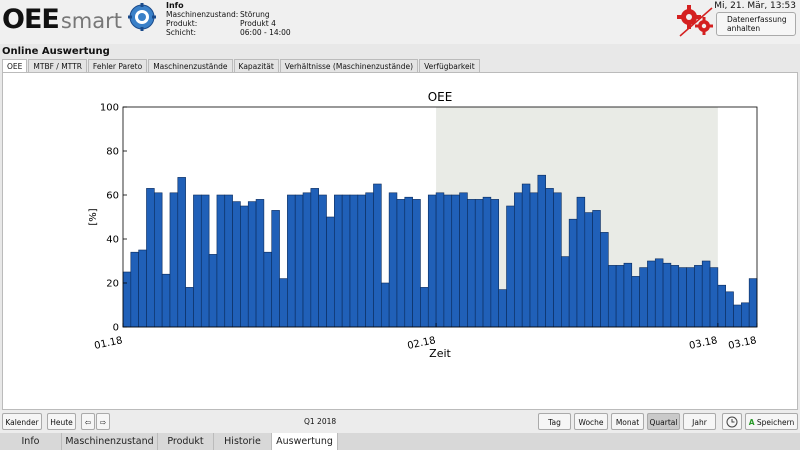 Image resolution: width=800 pixels, height=450 pixels. What do you see at coordinates (186, 441) in the screenshot?
I see `nav-product: Produkt` at bounding box center [186, 441].